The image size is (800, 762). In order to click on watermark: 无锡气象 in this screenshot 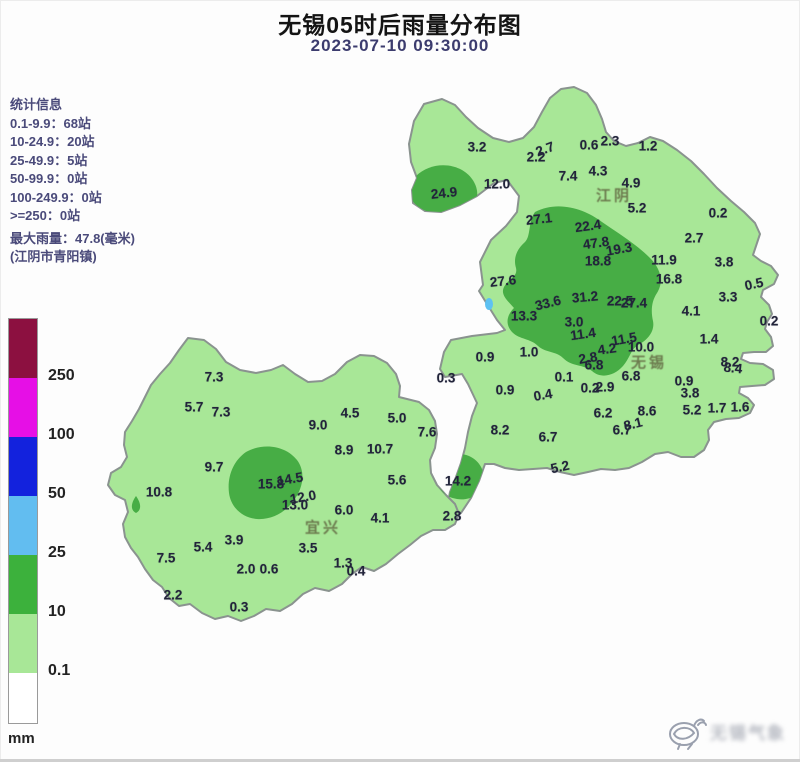, I will do `click(723, 730)`.